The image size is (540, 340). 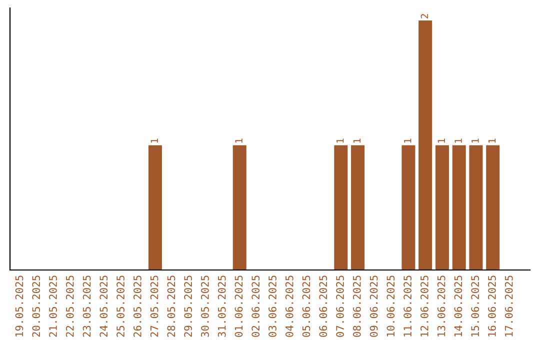 I want to click on x-tick-label: 08.06.2025, so click(x=356, y=306).